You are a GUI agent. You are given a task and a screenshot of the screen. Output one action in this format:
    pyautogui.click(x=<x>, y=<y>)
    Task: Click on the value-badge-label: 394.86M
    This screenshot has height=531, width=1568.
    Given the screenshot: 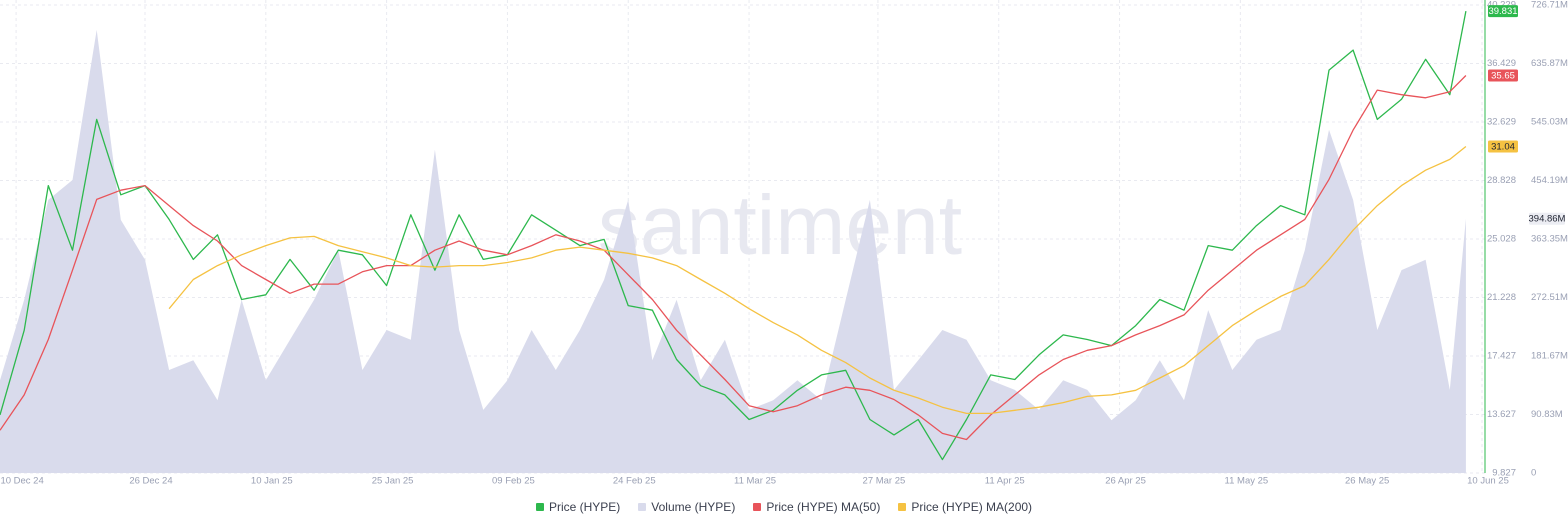 What is the action you would take?
    pyautogui.click(x=1547, y=219)
    